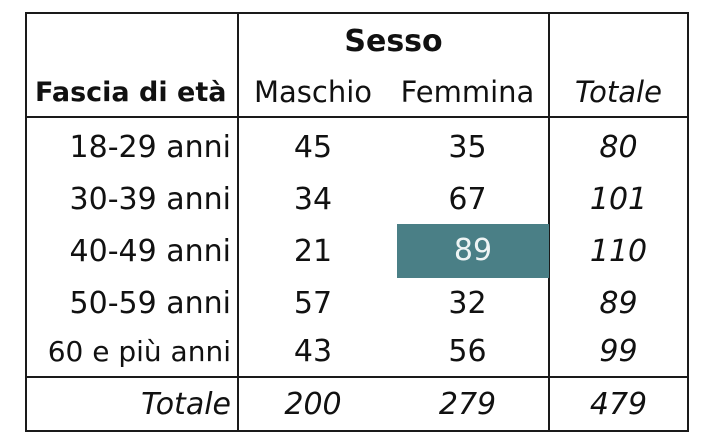 This screenshot has height=441, width=707. Describe the element at coordinates (150, 251) in the screenshot. I see `row-label: 40-49 anni` at that location.